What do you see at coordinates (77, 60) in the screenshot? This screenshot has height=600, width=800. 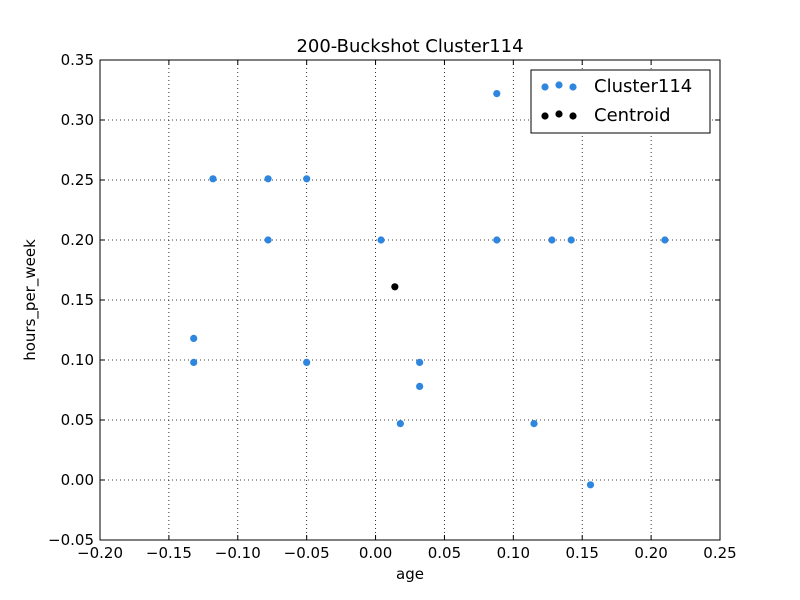 I see `y-tick-label: 0.35` at bounding box center [77, 60].